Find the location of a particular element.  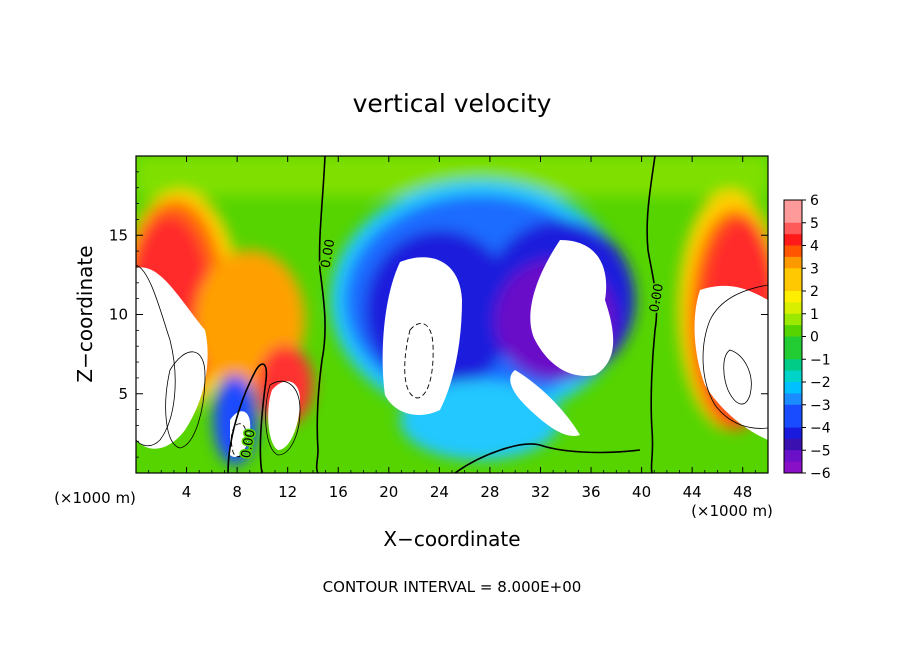

x-tick-label: 44 is located at coordinates (692, 492).